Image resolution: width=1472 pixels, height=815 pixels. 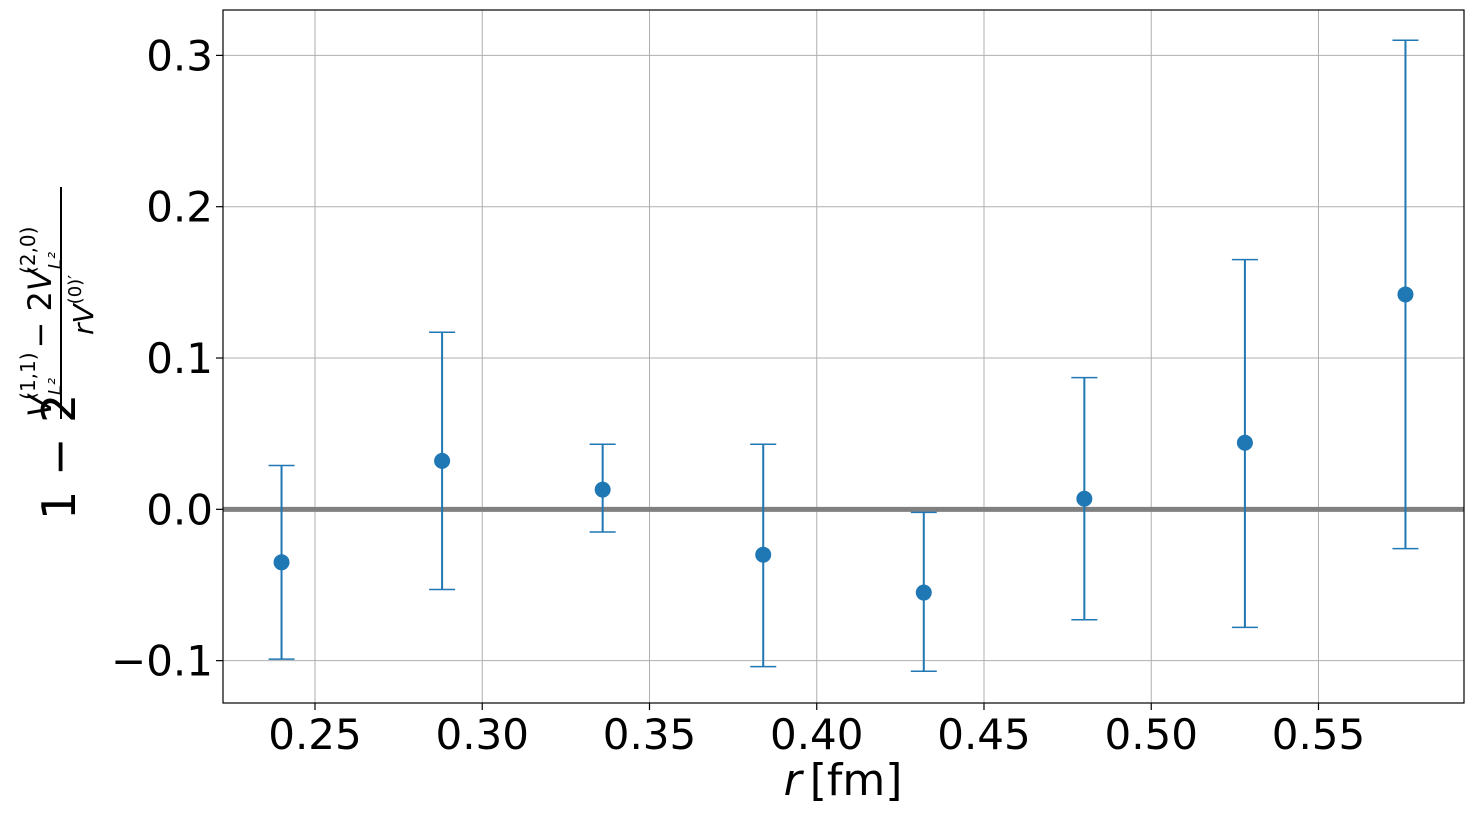 What do you see at coordinates (315, 734) in the screenshot?
I see `x-tick-label: 0.25` at bounding box center [315, 734].